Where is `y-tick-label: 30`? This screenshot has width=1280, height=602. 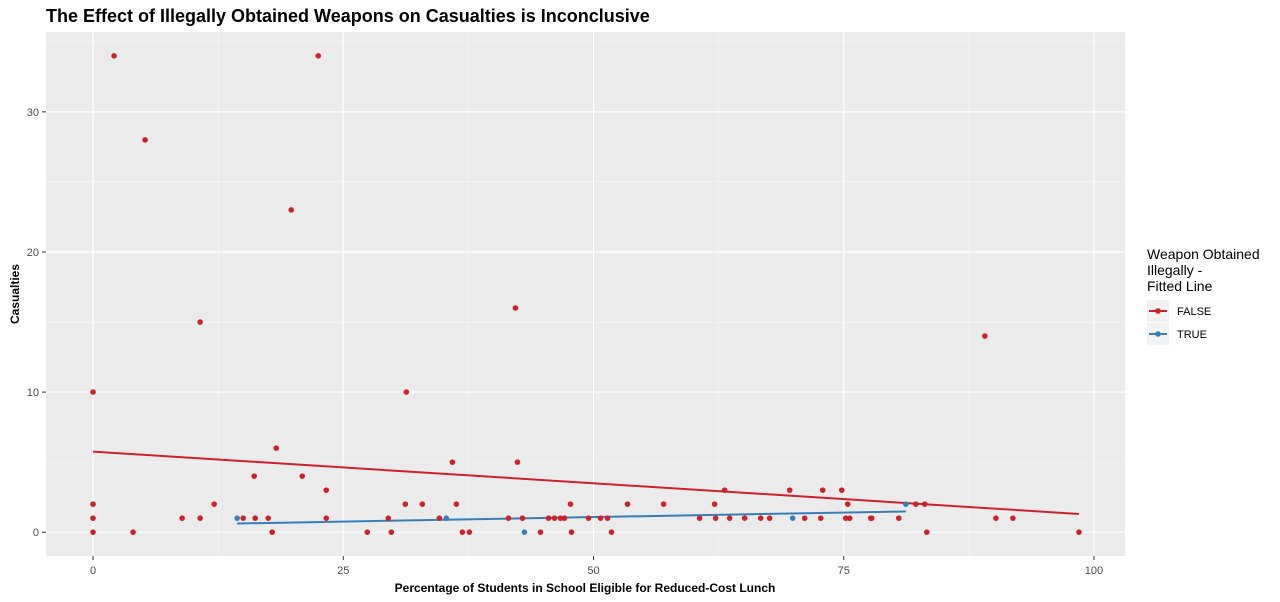
y-tick-label: 30 is located at coordinates (33, 113).